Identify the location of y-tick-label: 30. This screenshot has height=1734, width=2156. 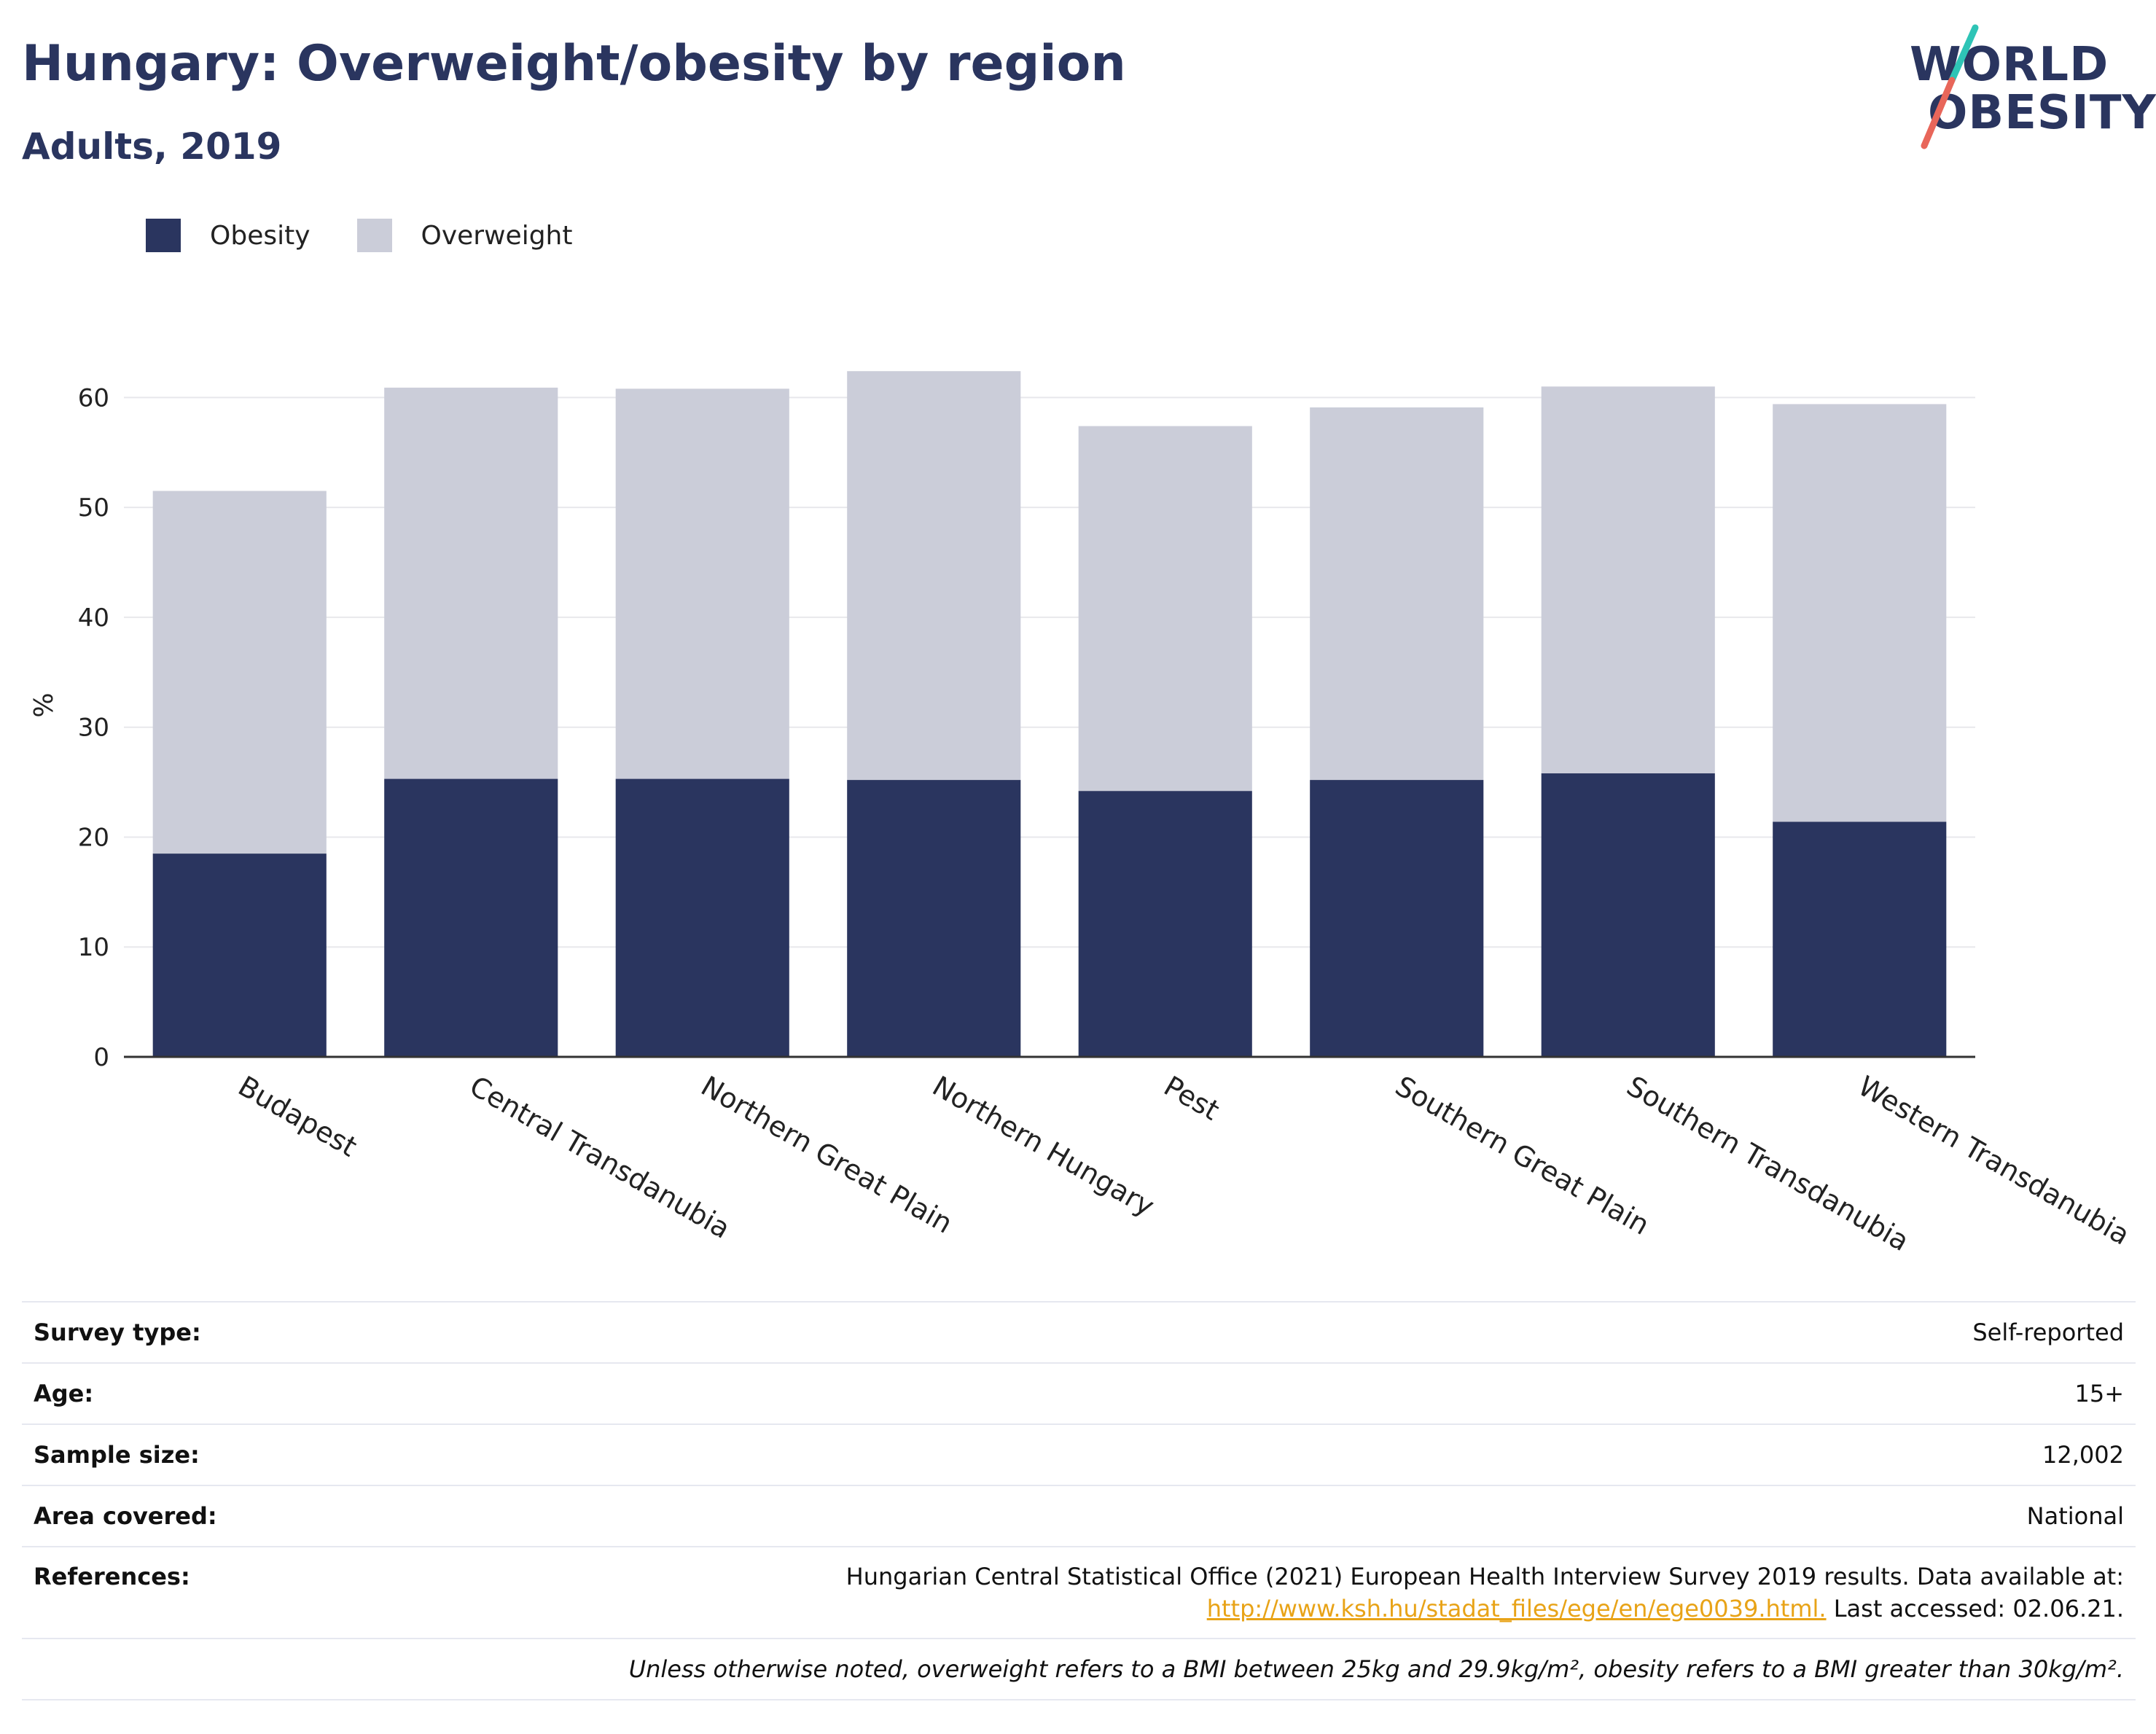
(94, 728).